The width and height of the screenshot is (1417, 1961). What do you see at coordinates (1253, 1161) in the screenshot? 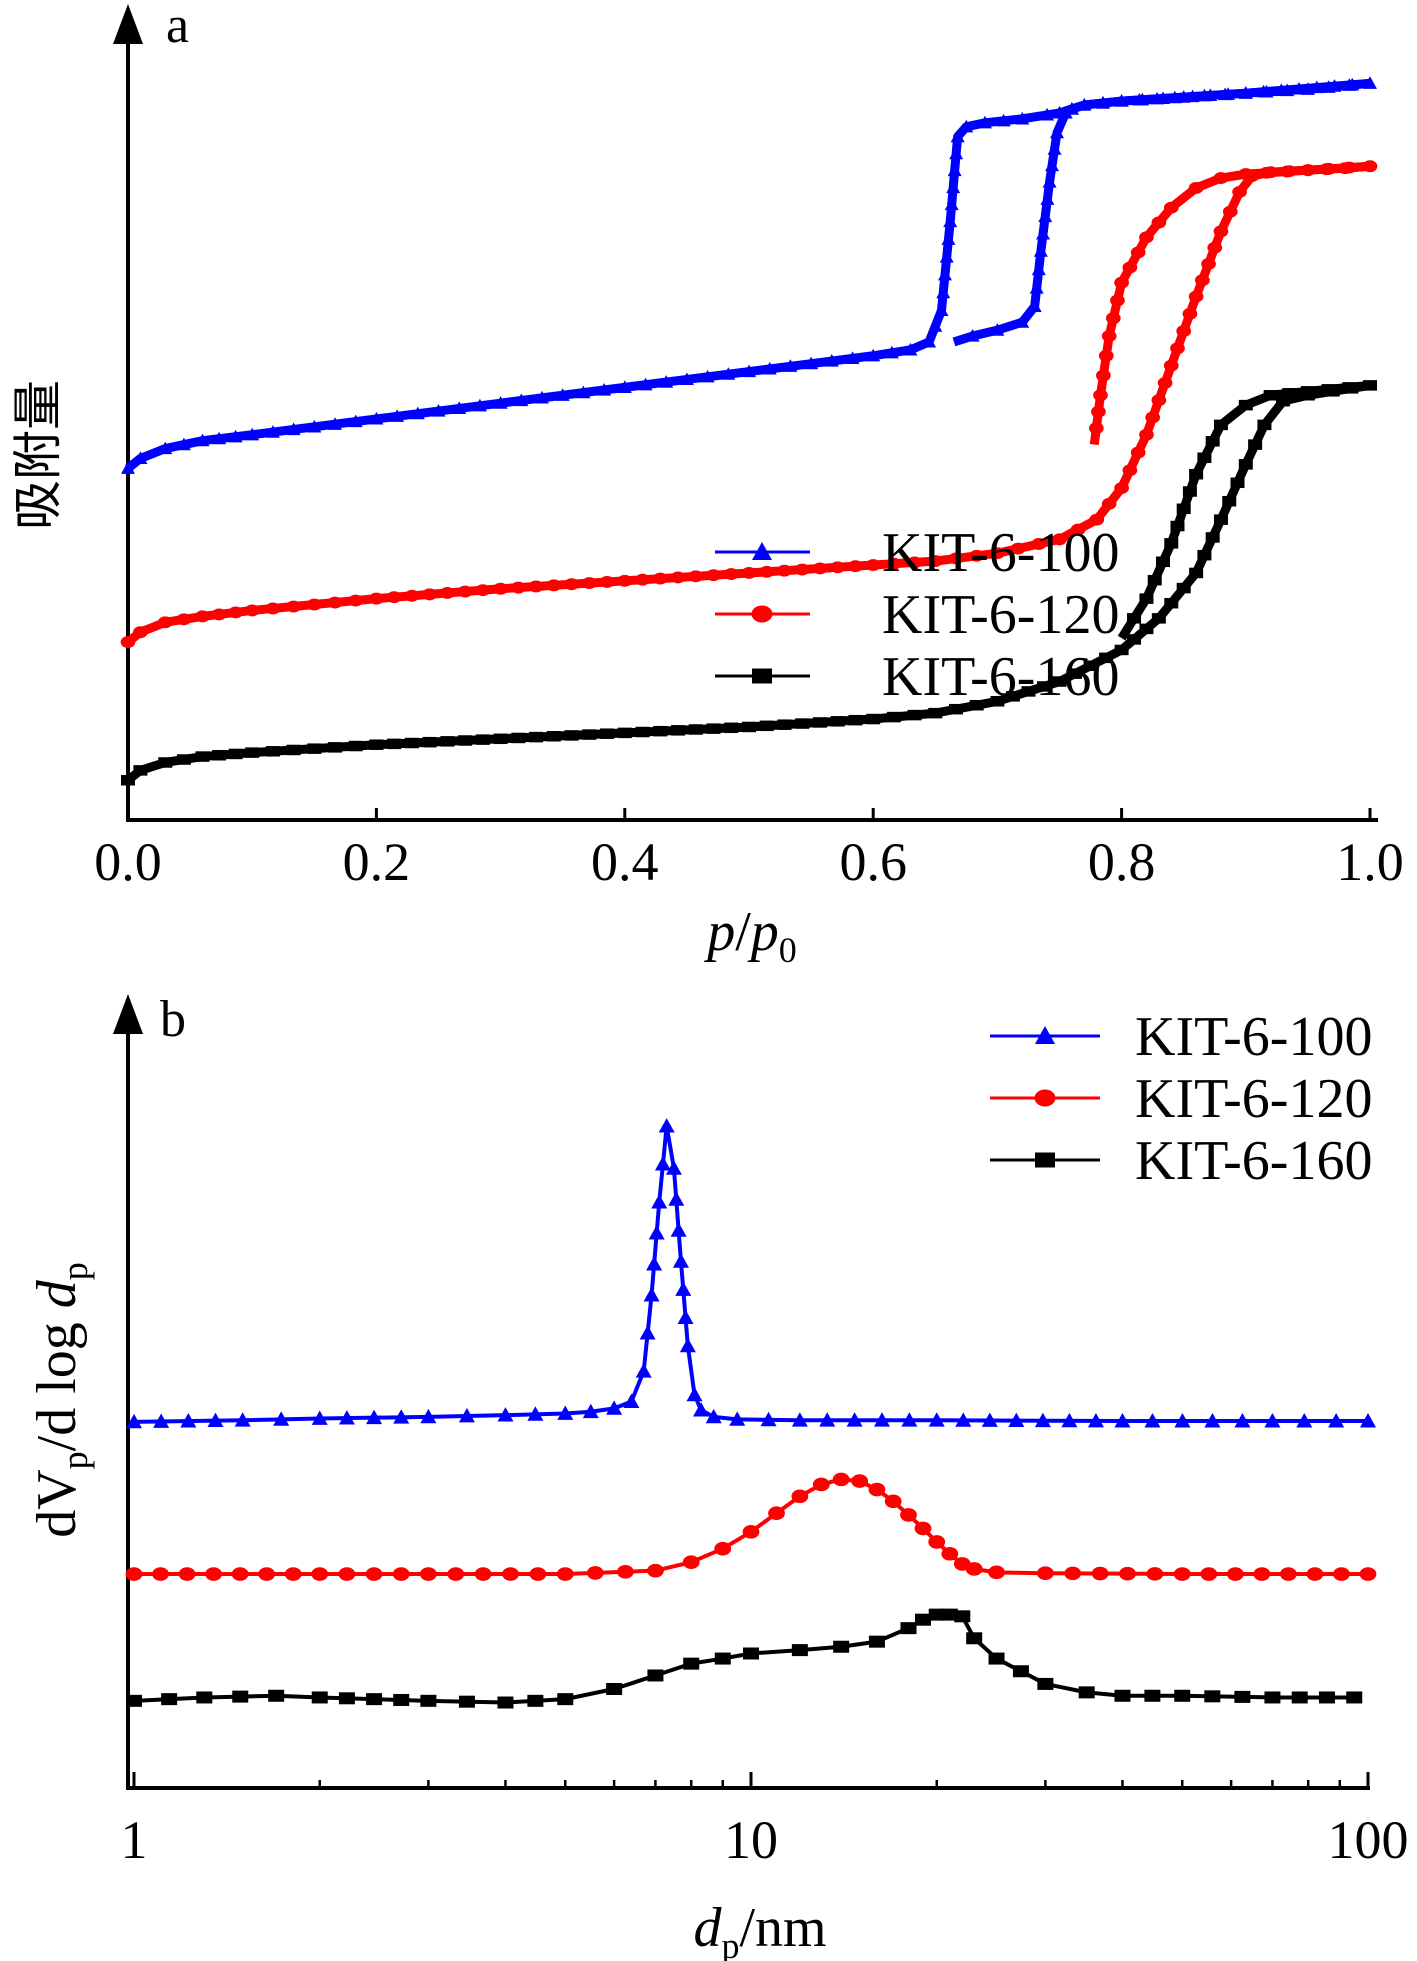
I see `legend-b-label-kit-6-160: KIT-6-160` at bounding box center [1253, 1161].